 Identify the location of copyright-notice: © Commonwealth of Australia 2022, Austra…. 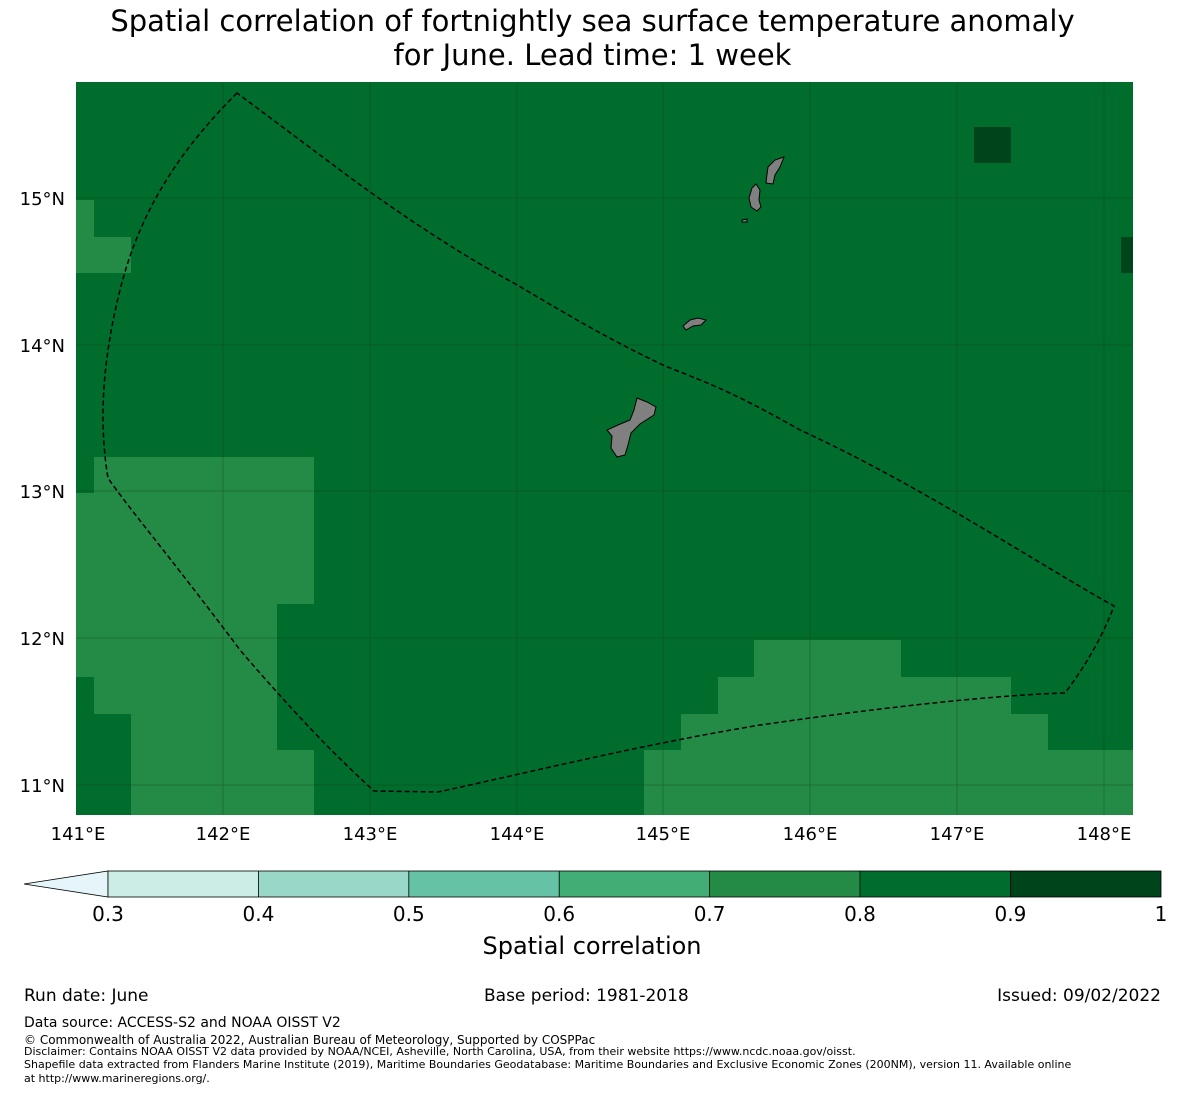
(310, 1040).